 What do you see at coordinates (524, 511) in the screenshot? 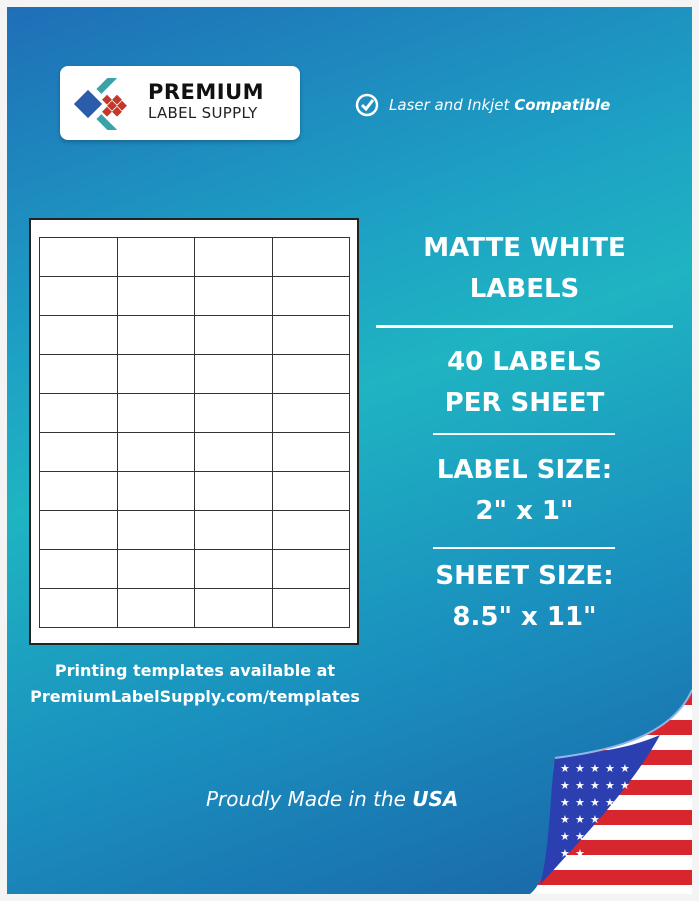
I see `label-size-line2: 2" x 1"` at bounding box center [524, 511].